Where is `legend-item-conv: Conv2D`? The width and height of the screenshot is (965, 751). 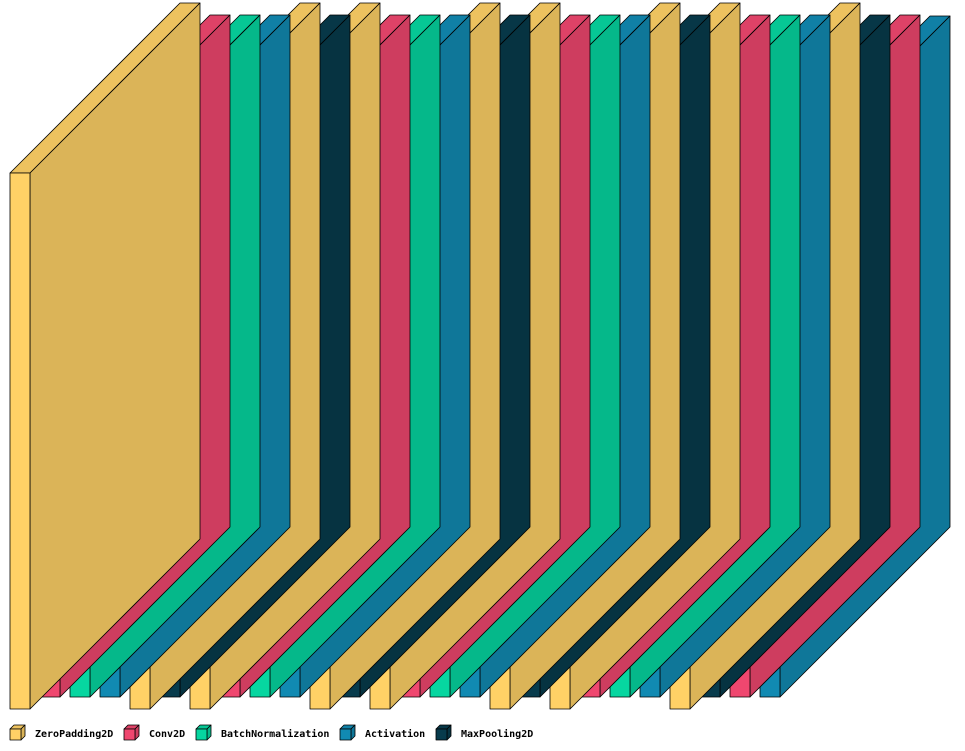
legend-item-conv: Conv2D is located at coordinates (154, 732).